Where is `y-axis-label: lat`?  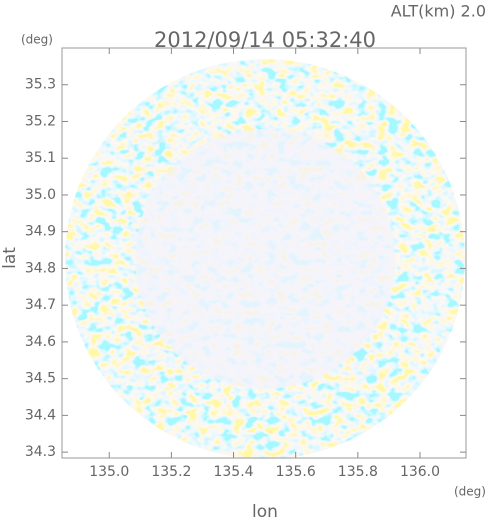 y-axis-label: lat is located at coordinates (10, 258).